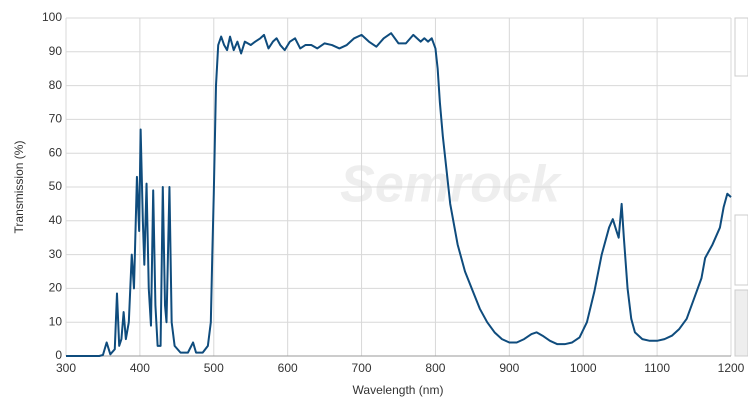 The height and width of the screenshot is (407, 748). I want to click on y-tick-label: 100, so click(52, 17).